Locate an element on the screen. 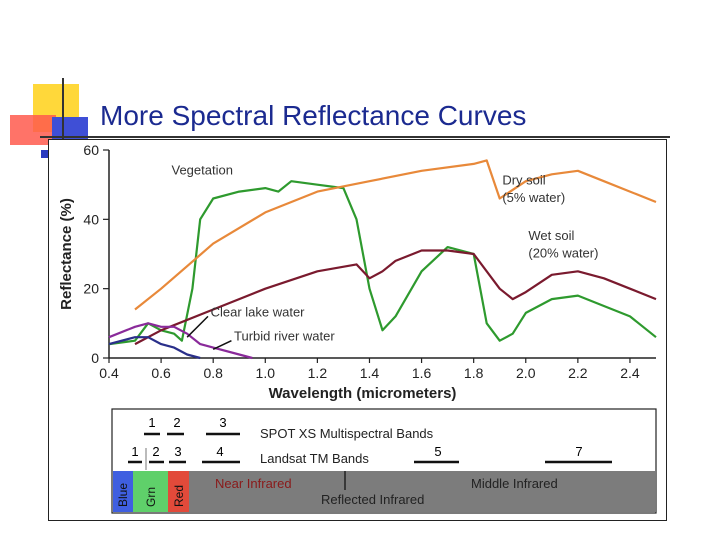  y-tick-label: 0 is located at coordinates (95, 358).